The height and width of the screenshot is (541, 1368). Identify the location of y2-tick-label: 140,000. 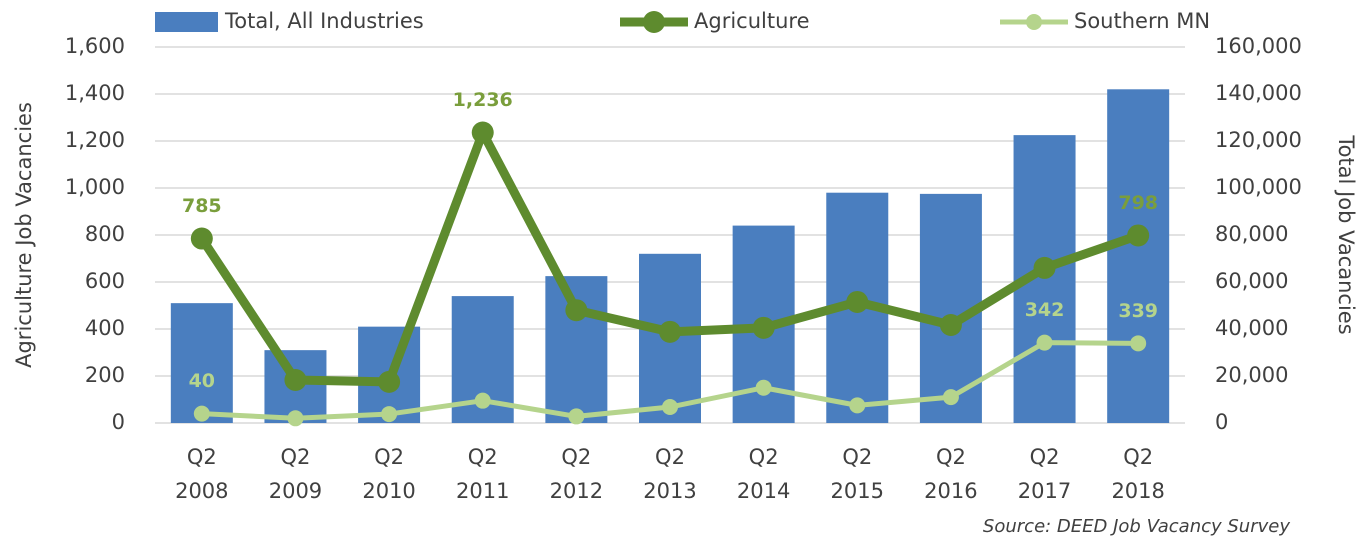
(1258, 93).